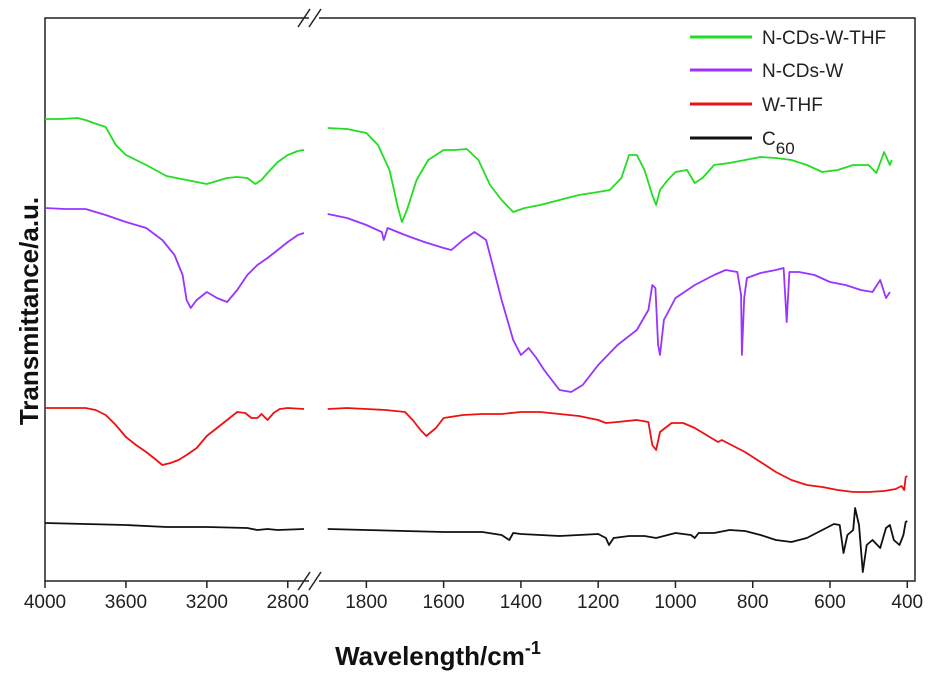 This screenshot has width=930, height=675. What do you see at coordinates (753, 602) in the screenshot?
I see `x-tick-label: 800` at bounding box center [753, 602].